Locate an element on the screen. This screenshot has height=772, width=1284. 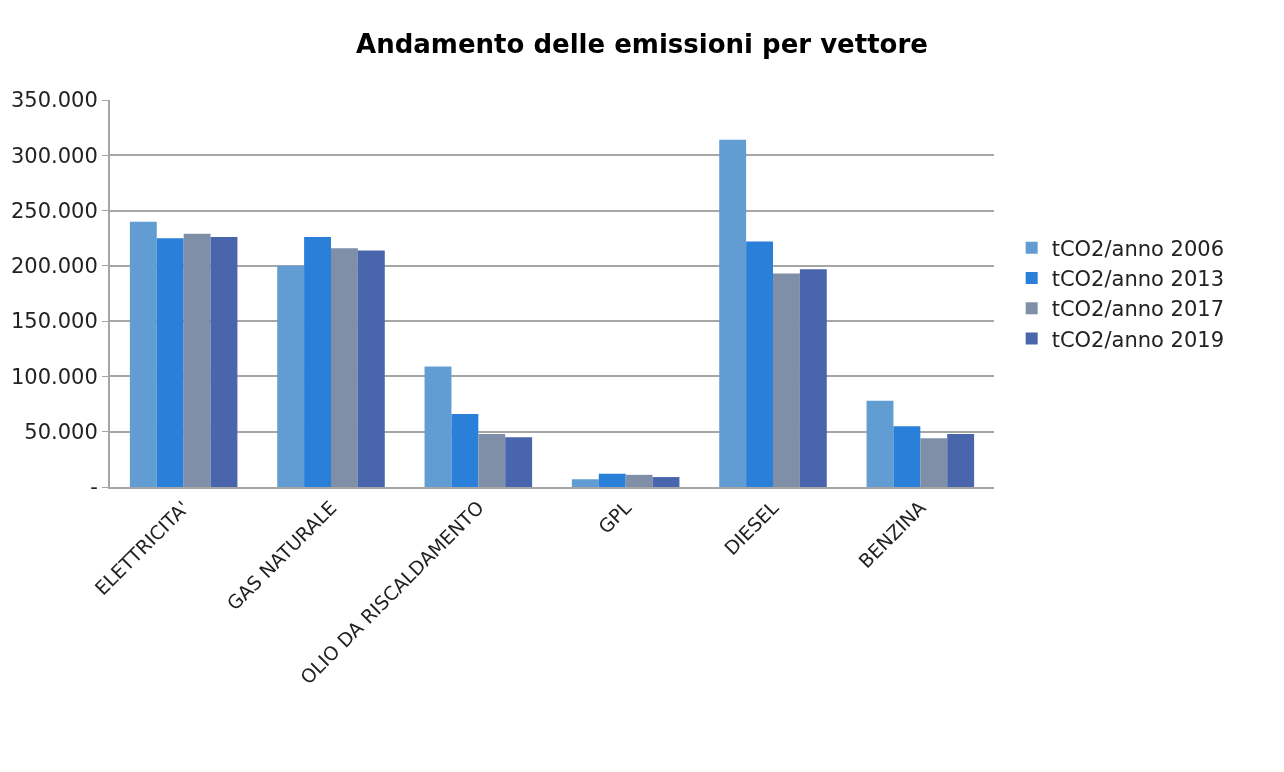
legend-label: tCO2/anno 2006 is located at coordinates (1138, 248).